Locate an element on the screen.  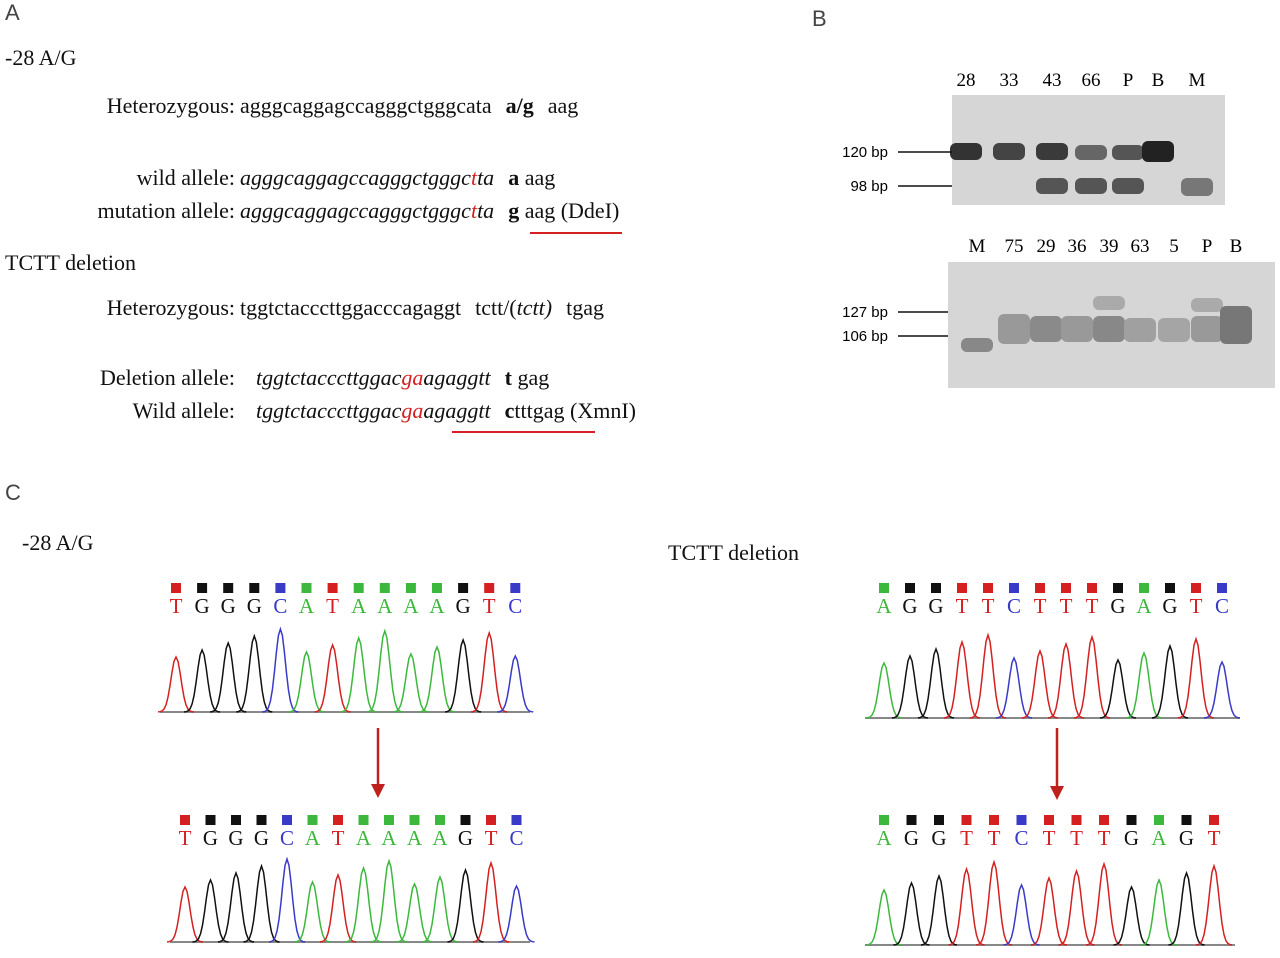
seq: tggtctacccttggac is located at coordinates (329, 377).